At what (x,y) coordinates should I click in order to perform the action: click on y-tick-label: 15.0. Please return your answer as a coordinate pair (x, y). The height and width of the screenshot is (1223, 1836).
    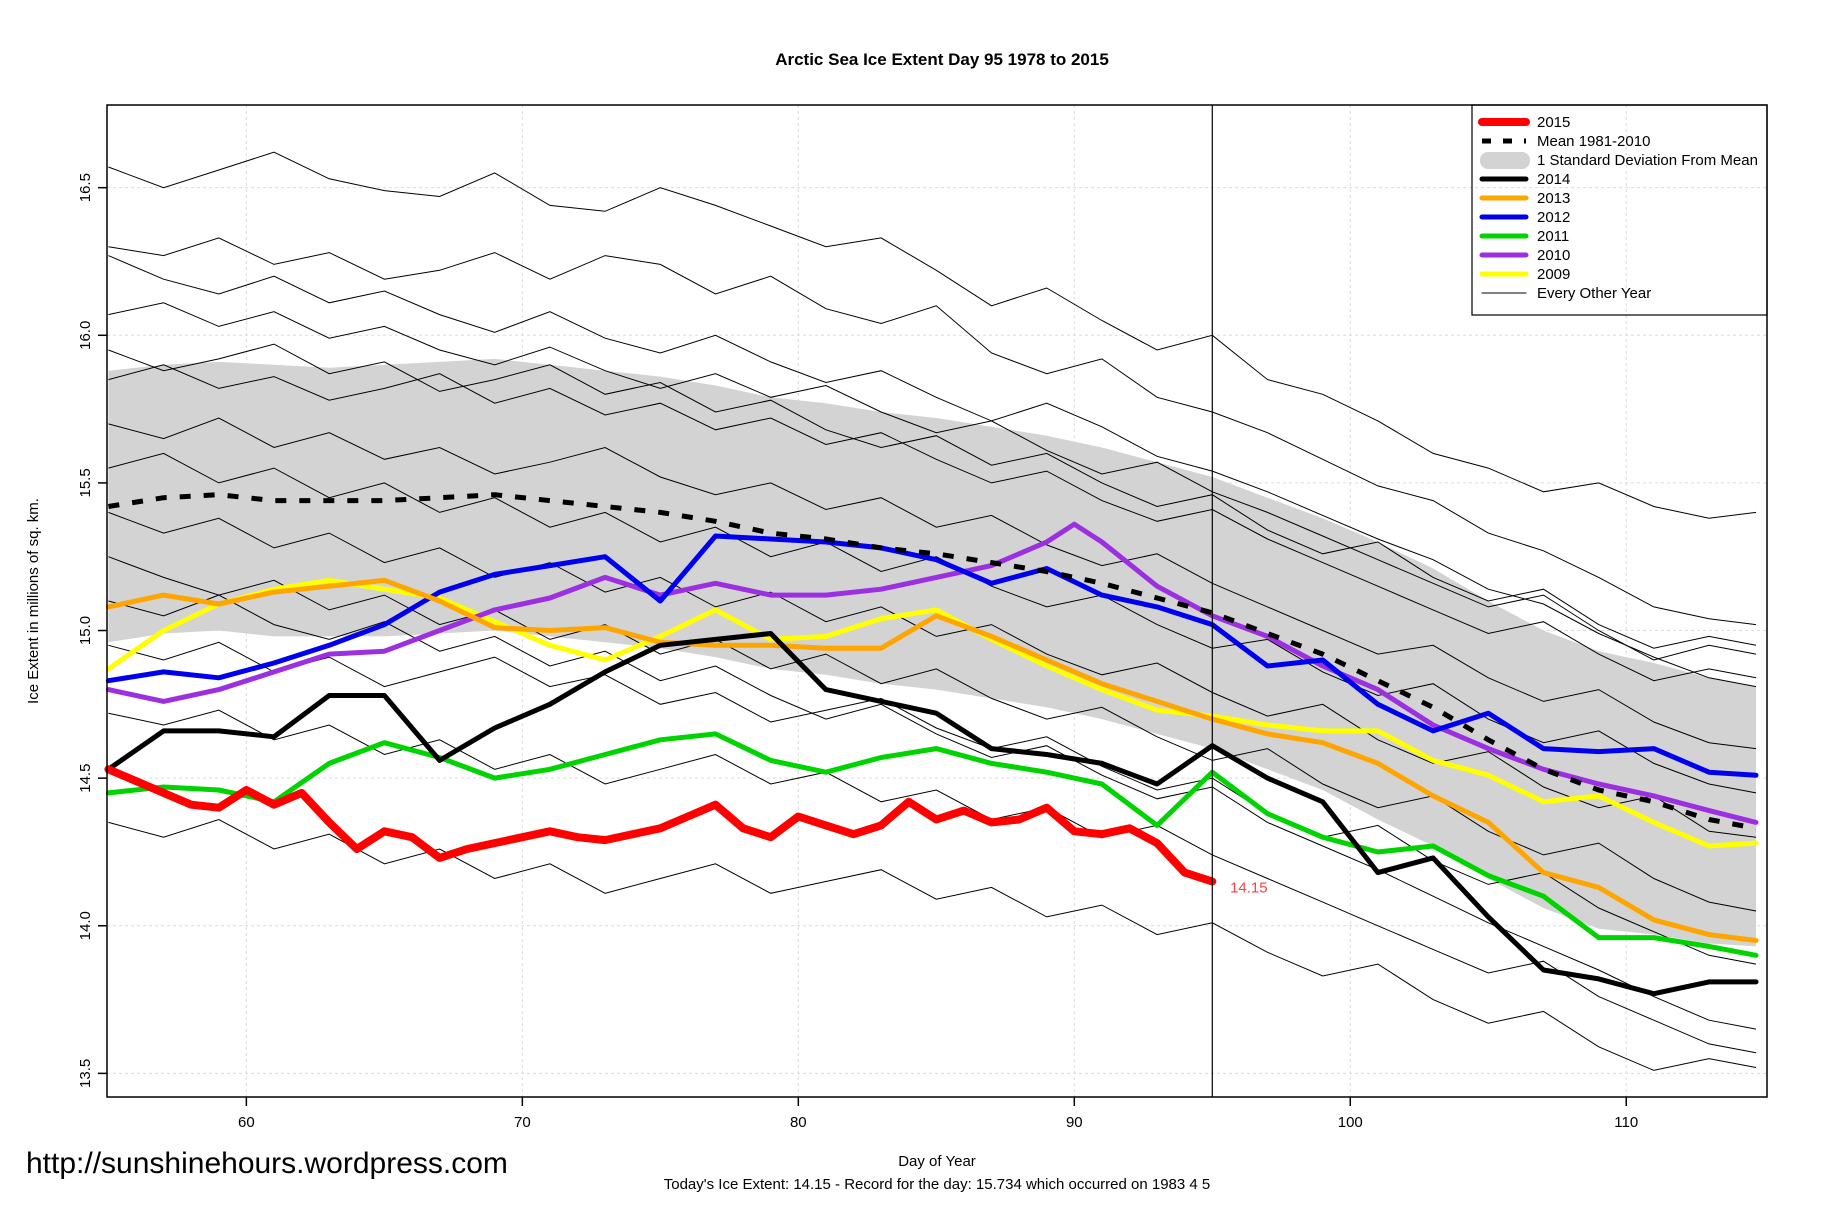
    Looking at the image, I should click on (85, 630).